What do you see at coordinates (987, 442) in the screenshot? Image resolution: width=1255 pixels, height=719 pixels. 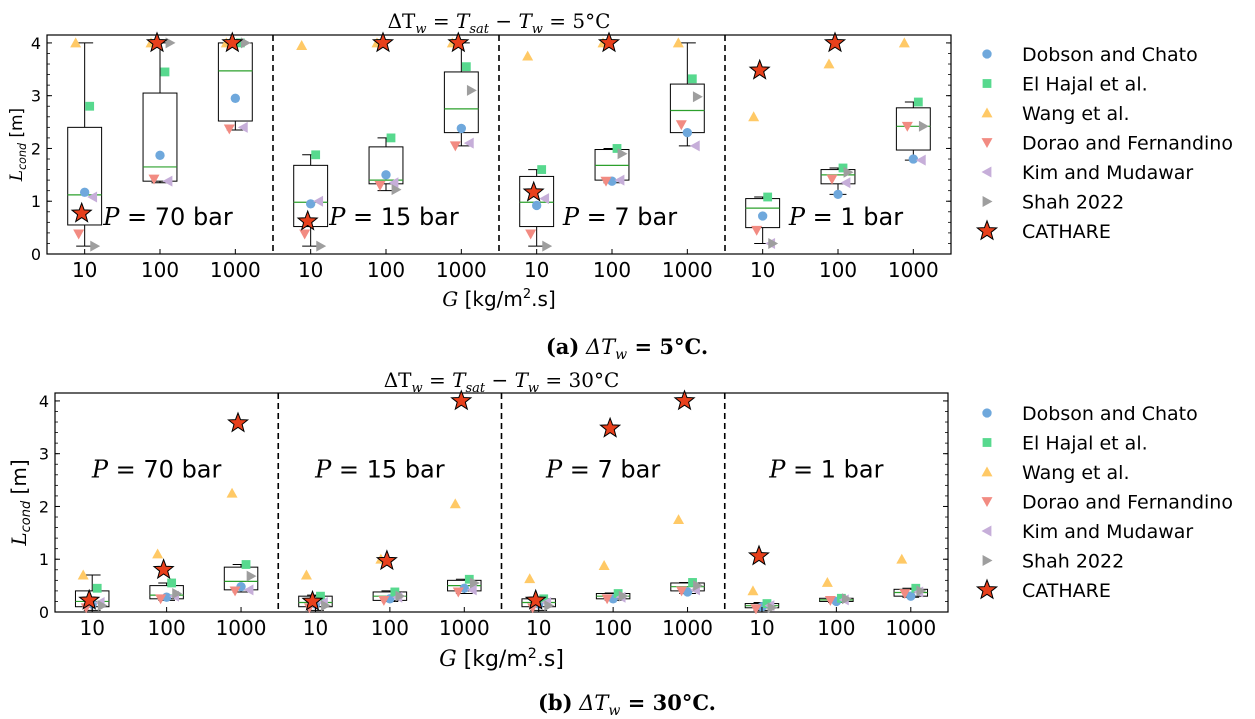 I see `legend-marker-el-hajal-et-al-` at bounding box center [987, 442].